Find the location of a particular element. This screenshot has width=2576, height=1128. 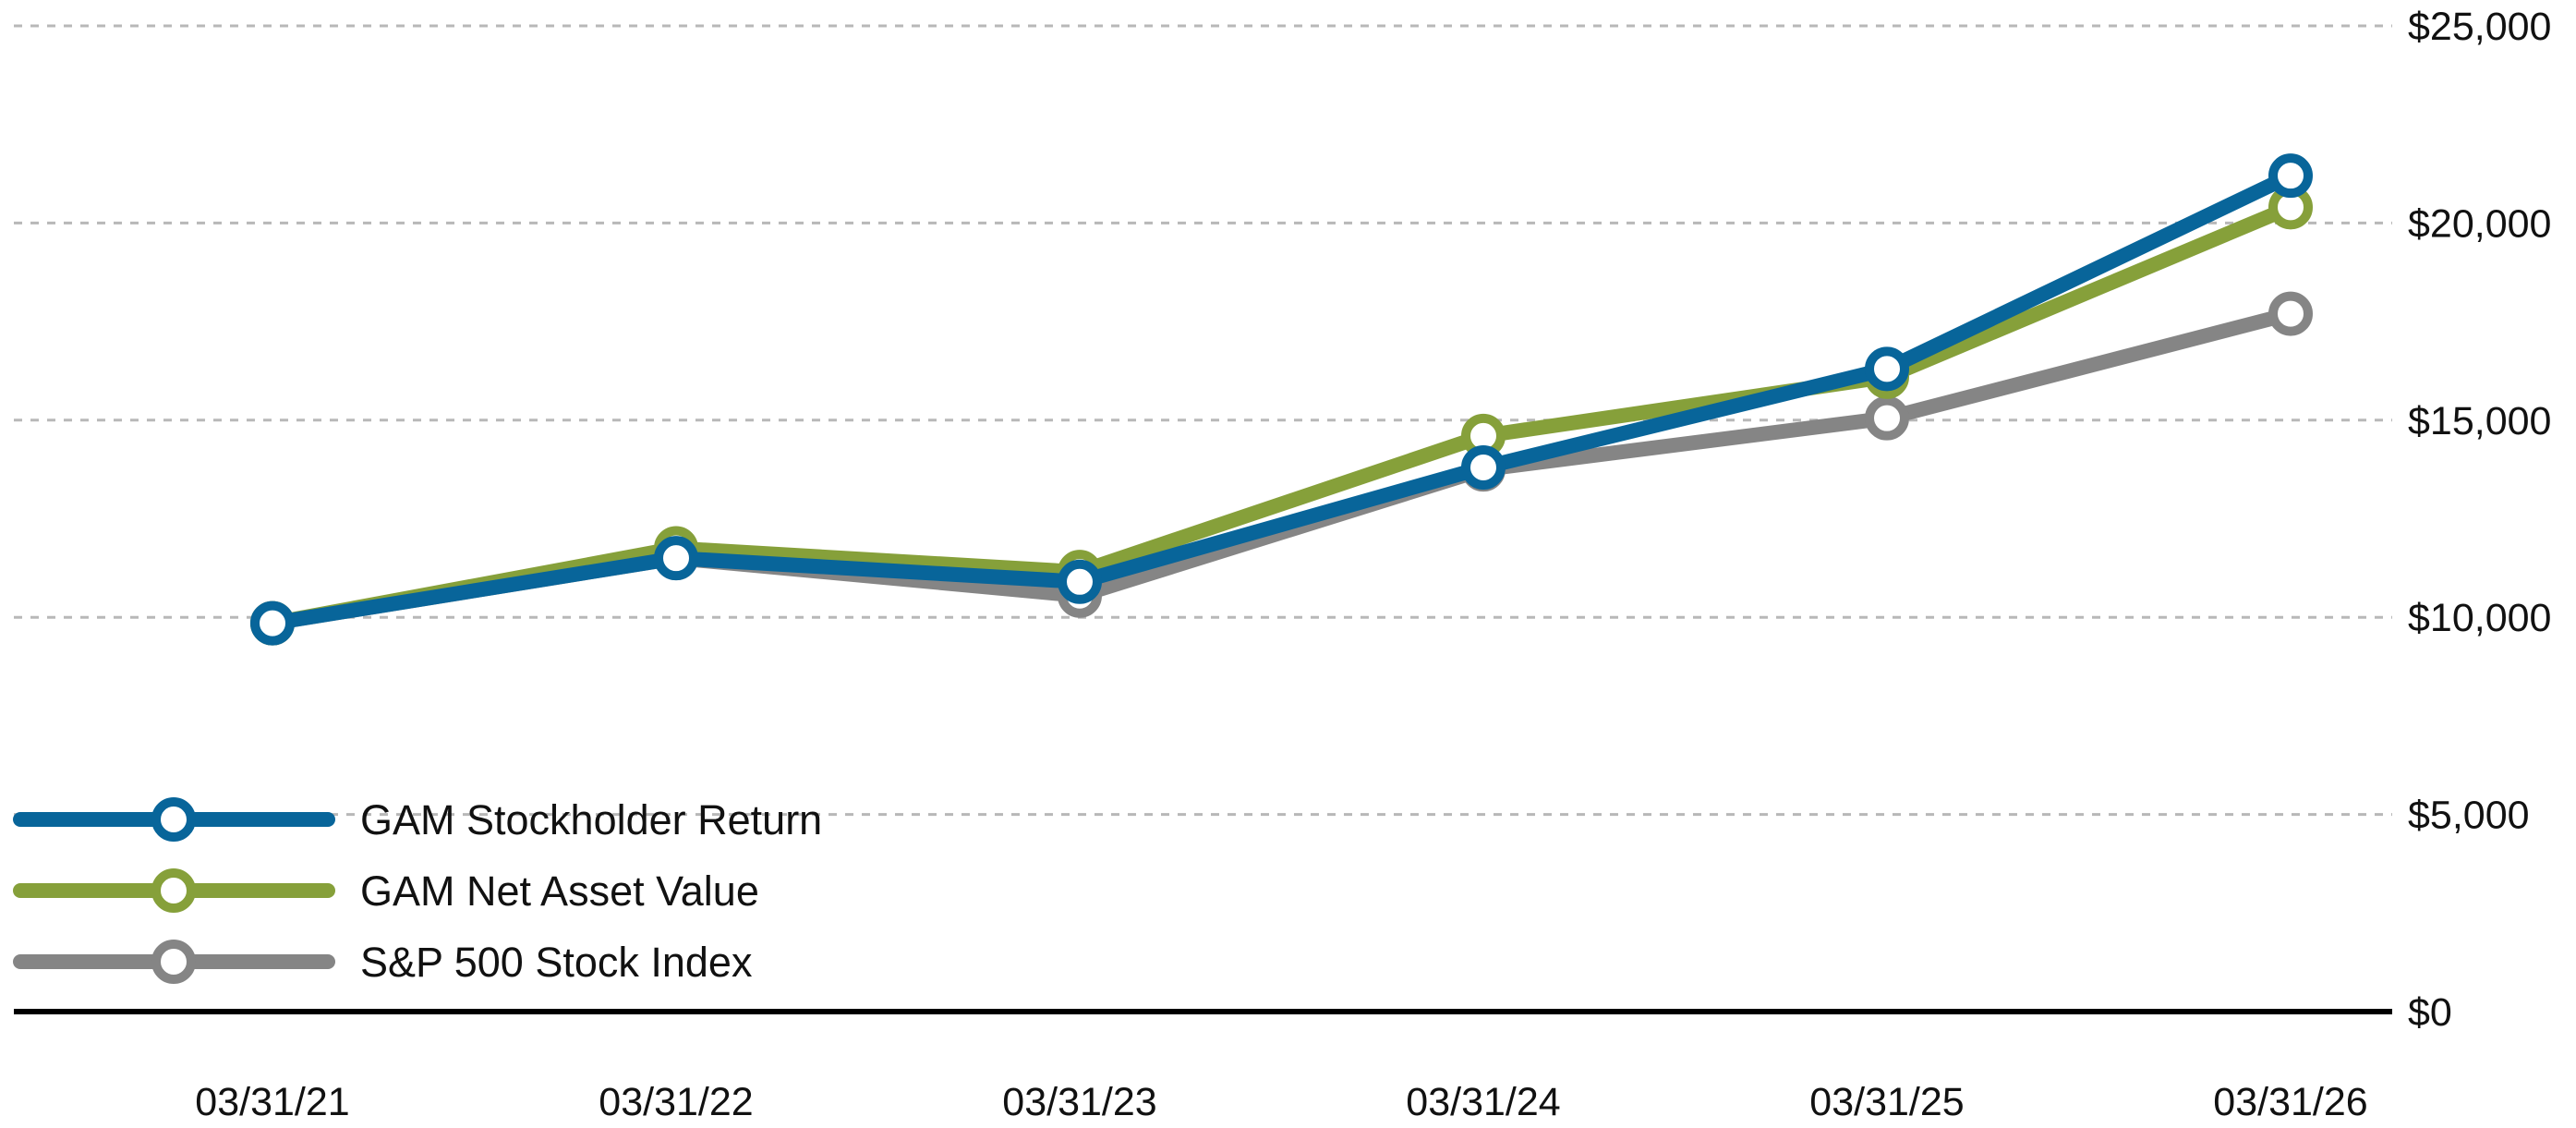

legend-item: GAM Net Asset Value is located at coordinates (386, 891).